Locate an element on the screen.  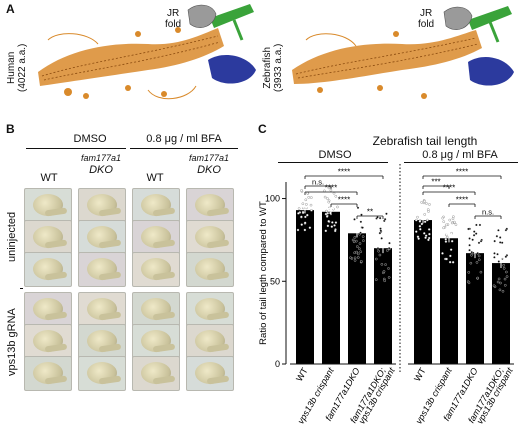
dko-bfa-line1: fam177a1 is located at coordinates (209, 158).